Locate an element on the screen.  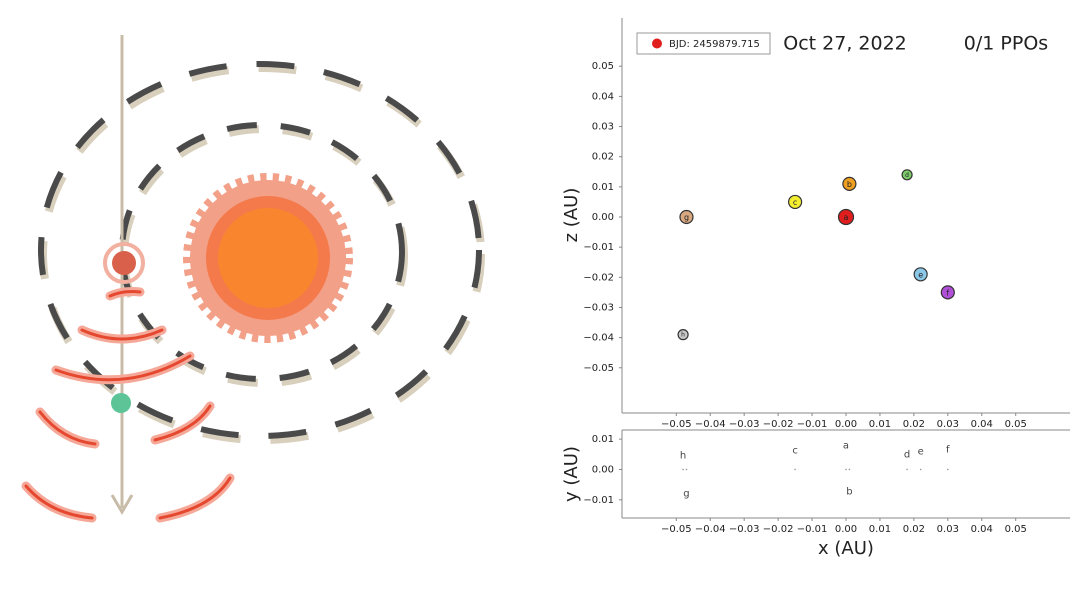
y-tick-label: −0.02 is located at coordinates (598, 277).